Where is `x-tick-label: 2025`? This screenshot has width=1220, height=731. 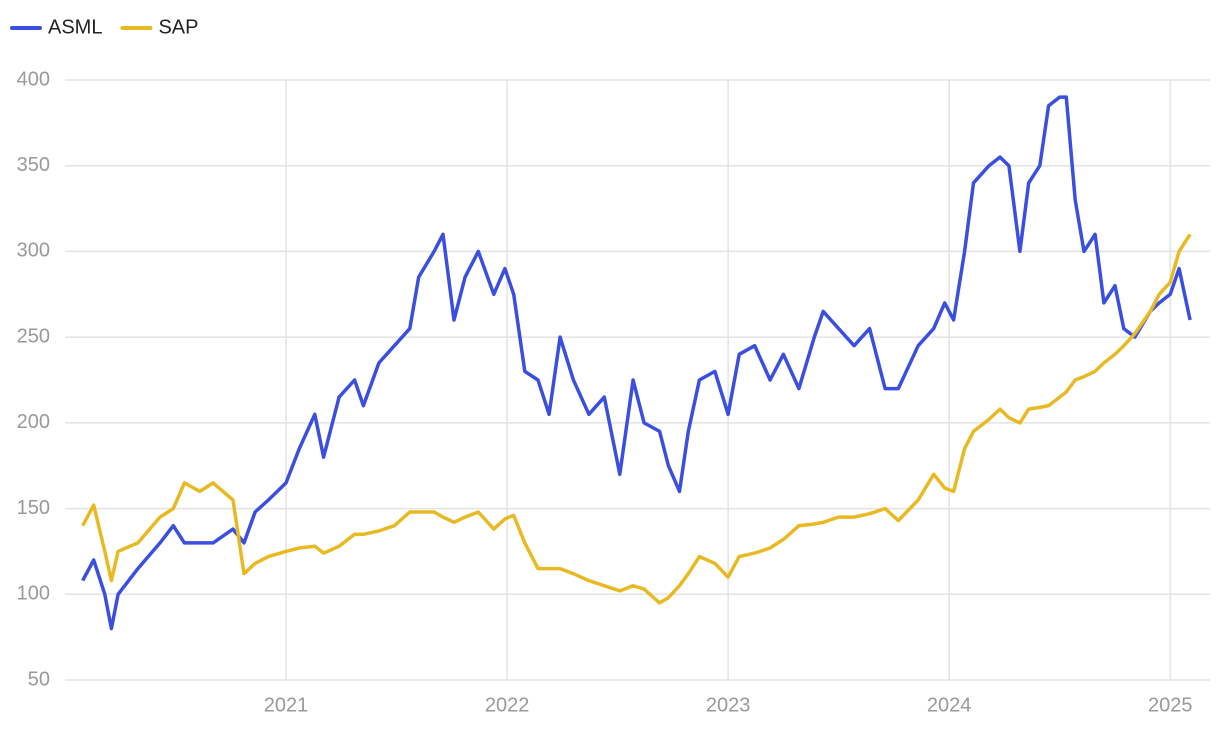
x-tick-label: 2025 is located at coordinates (1170, 705).